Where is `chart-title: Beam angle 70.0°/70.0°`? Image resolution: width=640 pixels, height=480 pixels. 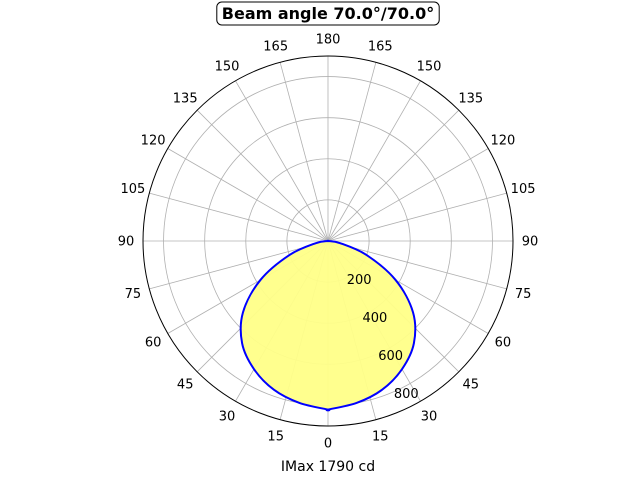 chart-title: Beam angle 70.0°/70.0° is located at coordinates (328, 13).